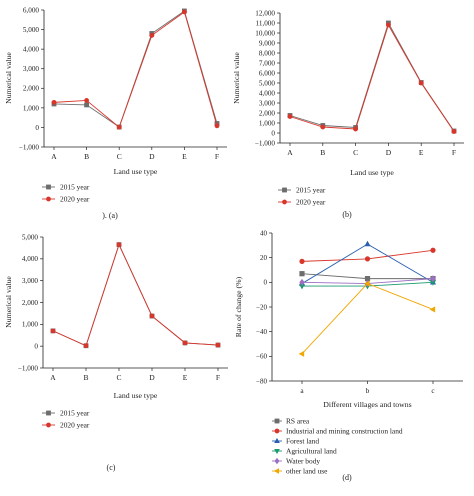 This screenshot has width=474, height=496. Describe the element at coordinates (261, 381) in the screenshot. I see `y-tick-label: −80` at that location.